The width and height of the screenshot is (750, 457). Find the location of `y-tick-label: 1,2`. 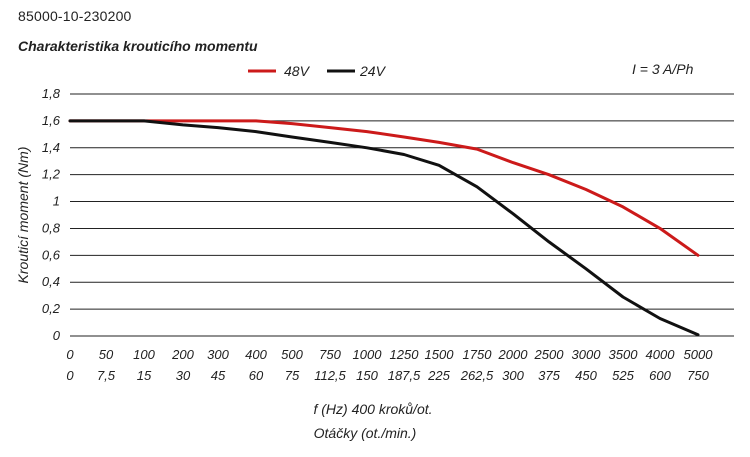

y-tick-label: 1,2 is located at coordinates (51, 174).